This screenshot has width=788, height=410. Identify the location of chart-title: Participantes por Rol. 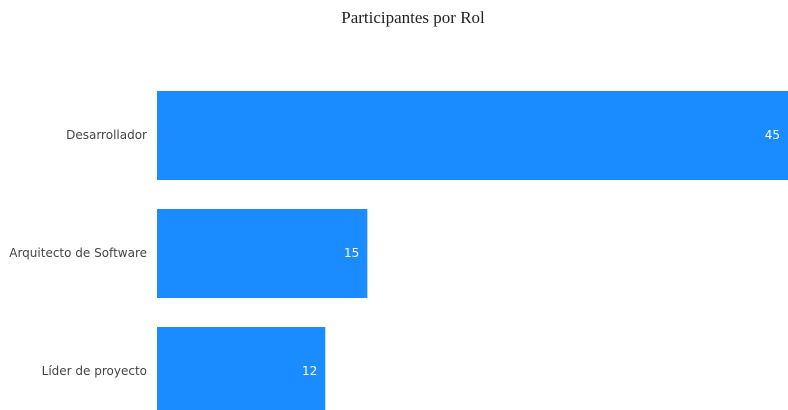
(413, 17).